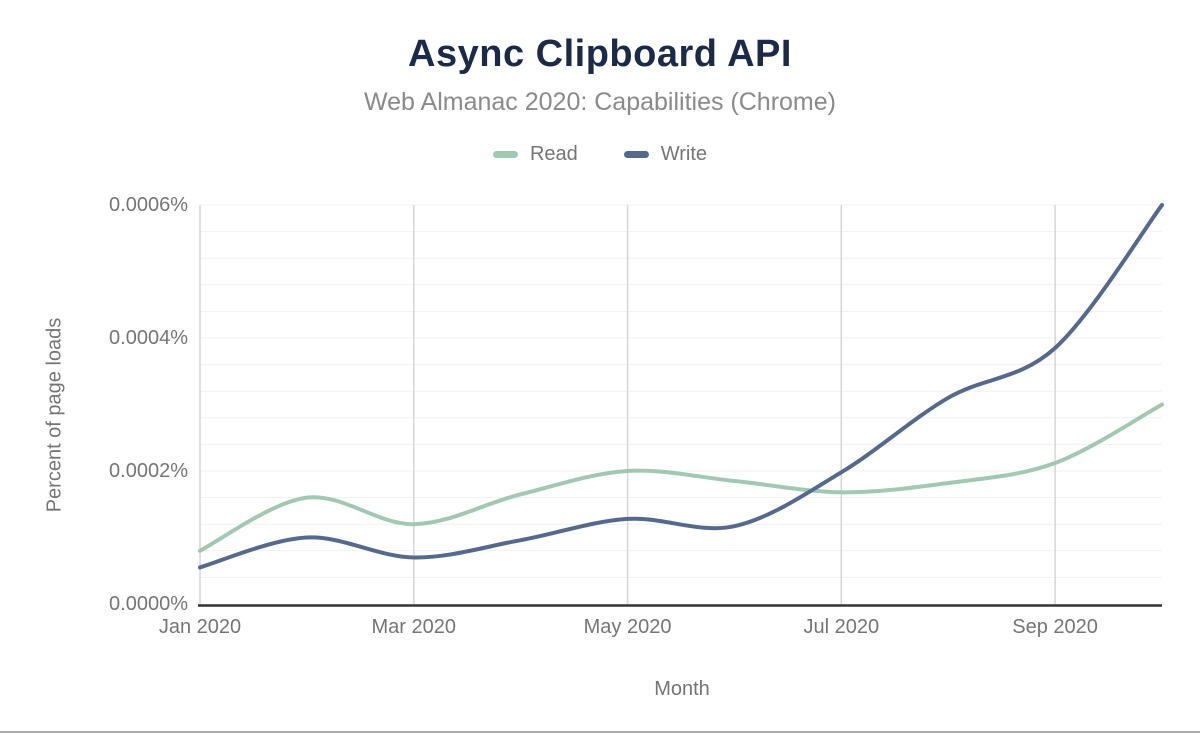 The image size is (1200, 742). I want to click on legend-item-read: Read, so click(535, 154).